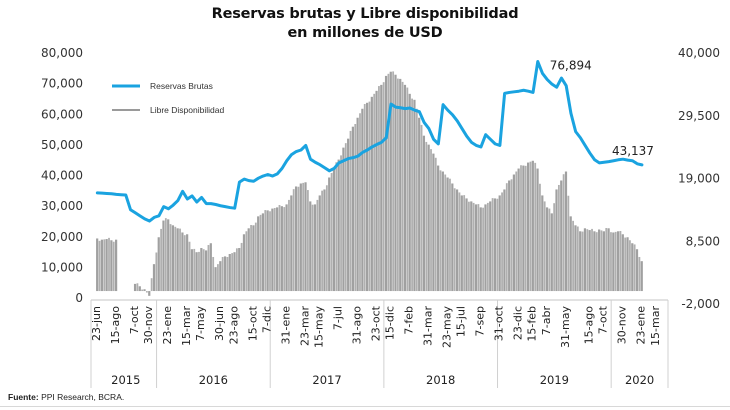 This screenshot has height=410, width=730. I want to click on year-label: 2015, so click(125, 380).